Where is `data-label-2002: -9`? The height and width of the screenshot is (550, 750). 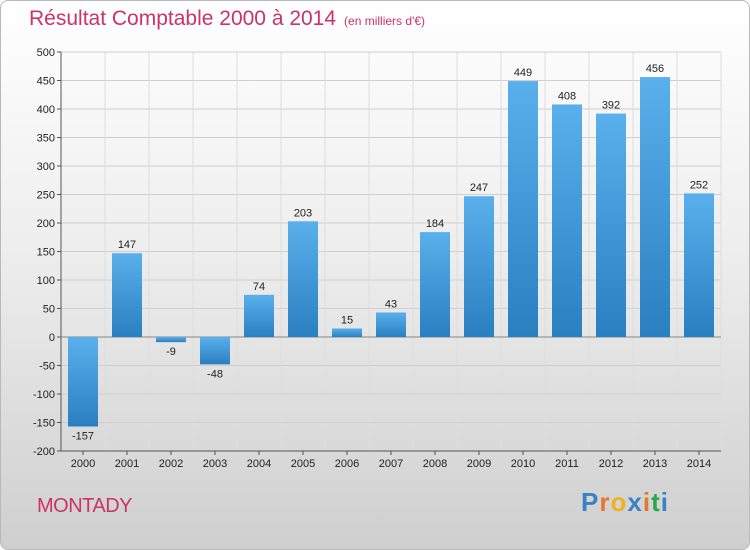 data-label-2002: -9 is located at coordinates (171, 352).